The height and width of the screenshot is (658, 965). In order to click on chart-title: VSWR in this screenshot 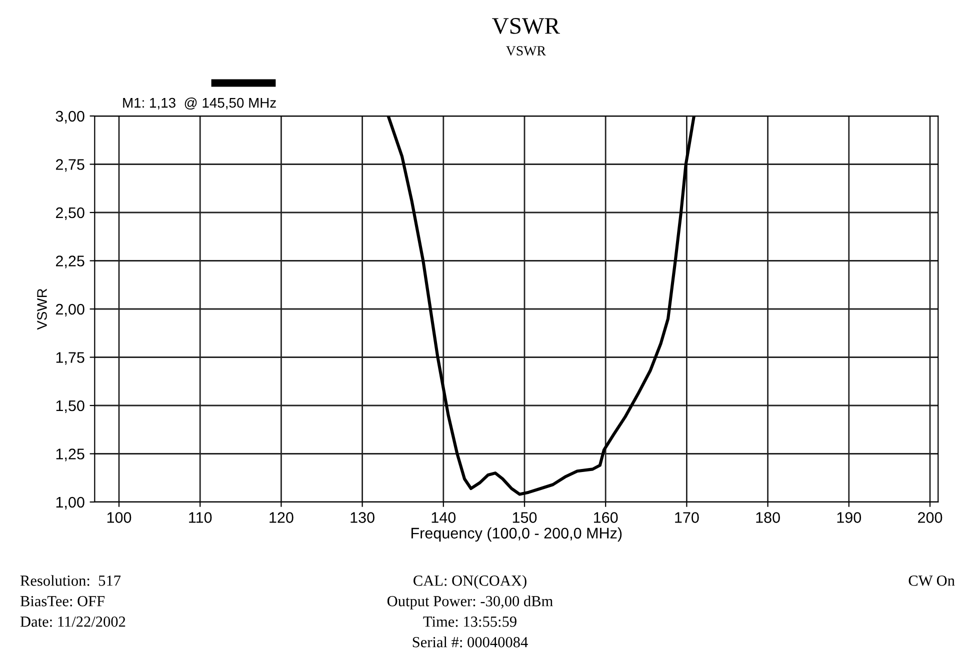, I will do `click(526, 26)`.